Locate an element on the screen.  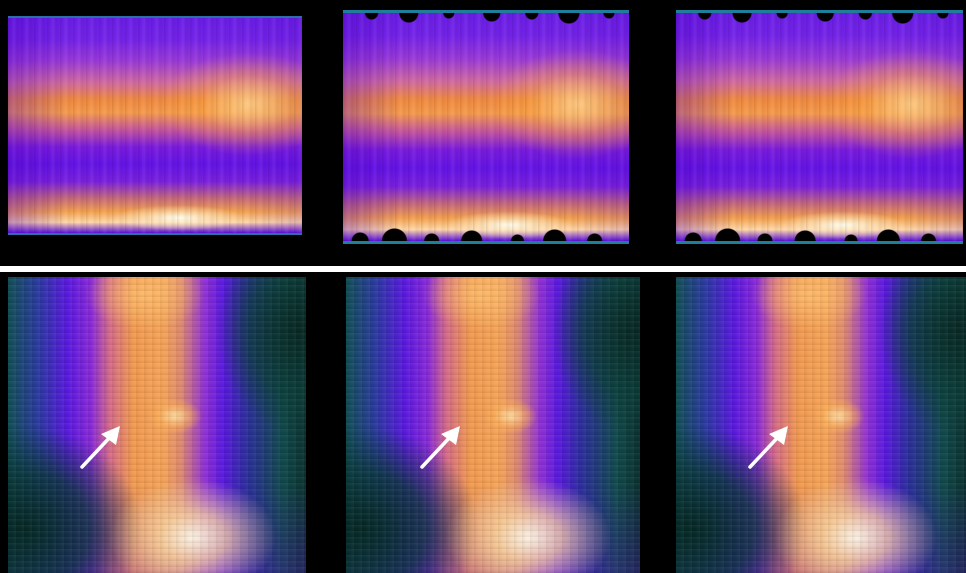
heatmap-strip-right is located at coordinates (819, 127).